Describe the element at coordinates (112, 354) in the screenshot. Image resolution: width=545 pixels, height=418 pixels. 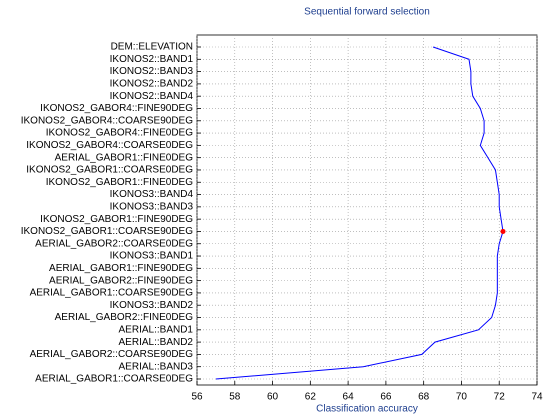
I see `y-tick-label: AERIAL_GABOR2::COARSE90DEG` at that location.